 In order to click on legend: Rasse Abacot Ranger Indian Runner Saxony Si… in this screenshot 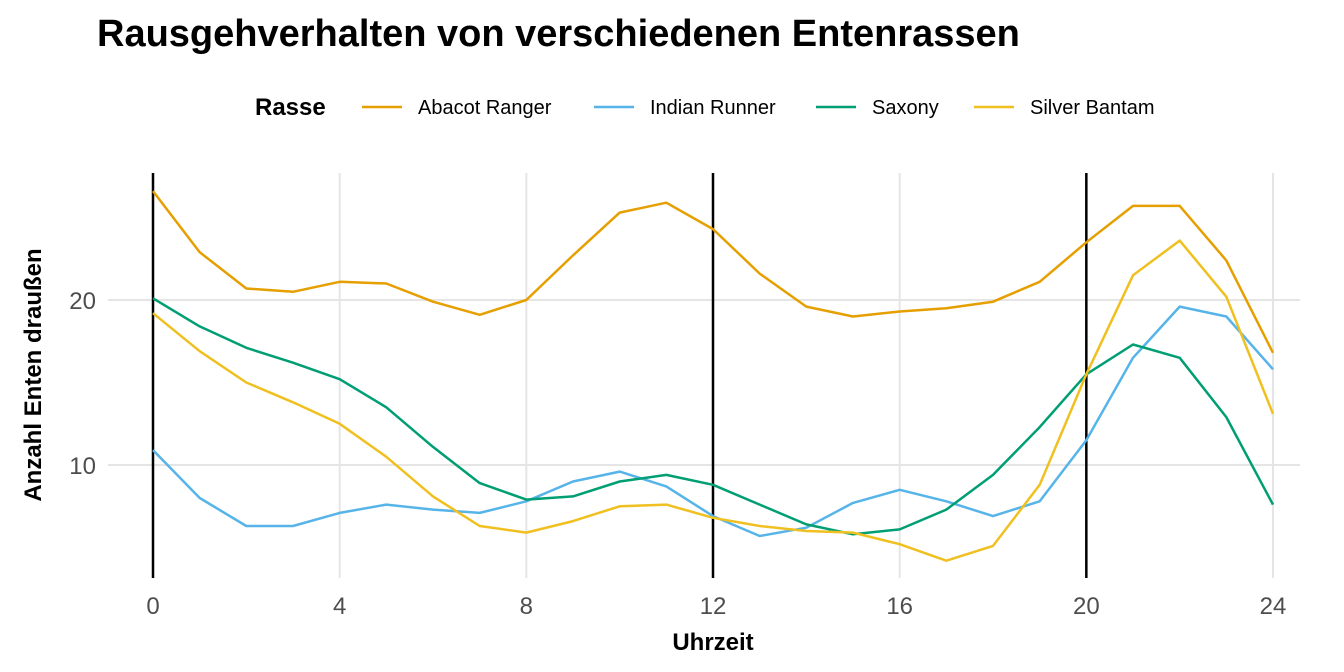, I will do `click(705, 107)`.